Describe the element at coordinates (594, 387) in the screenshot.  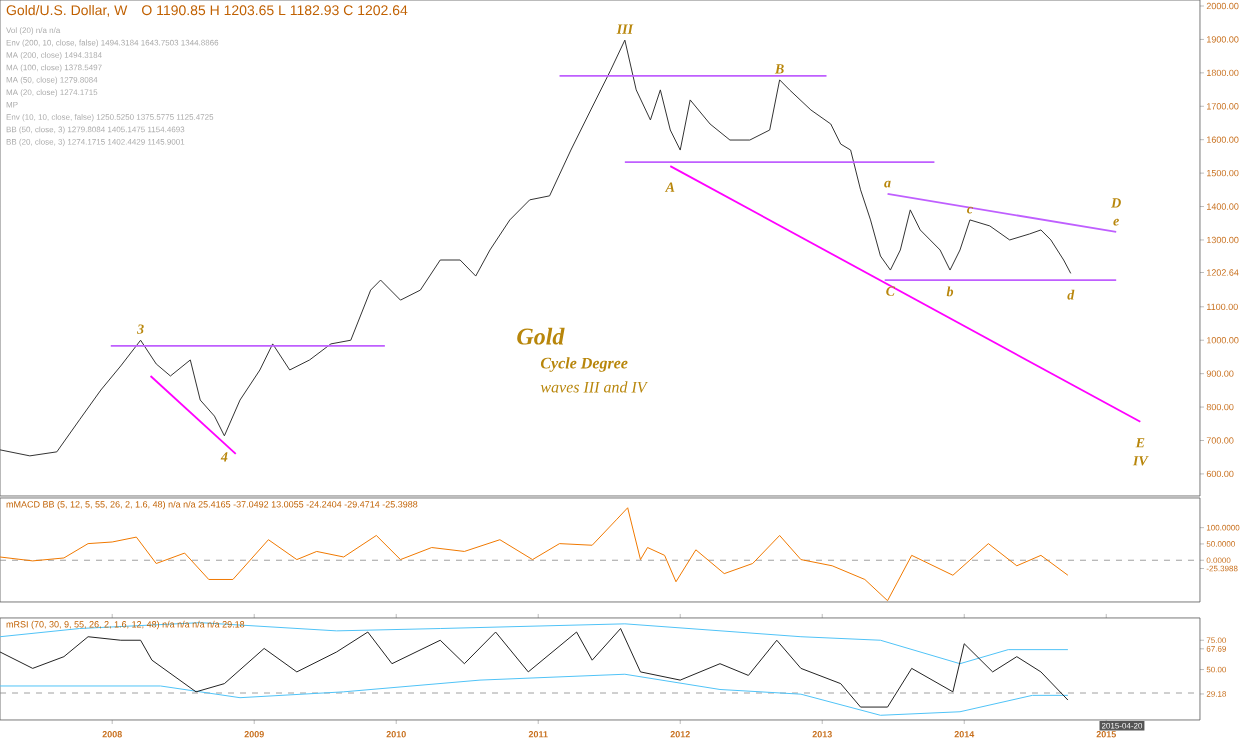
I see `annotation: waves III and IV` at that location.